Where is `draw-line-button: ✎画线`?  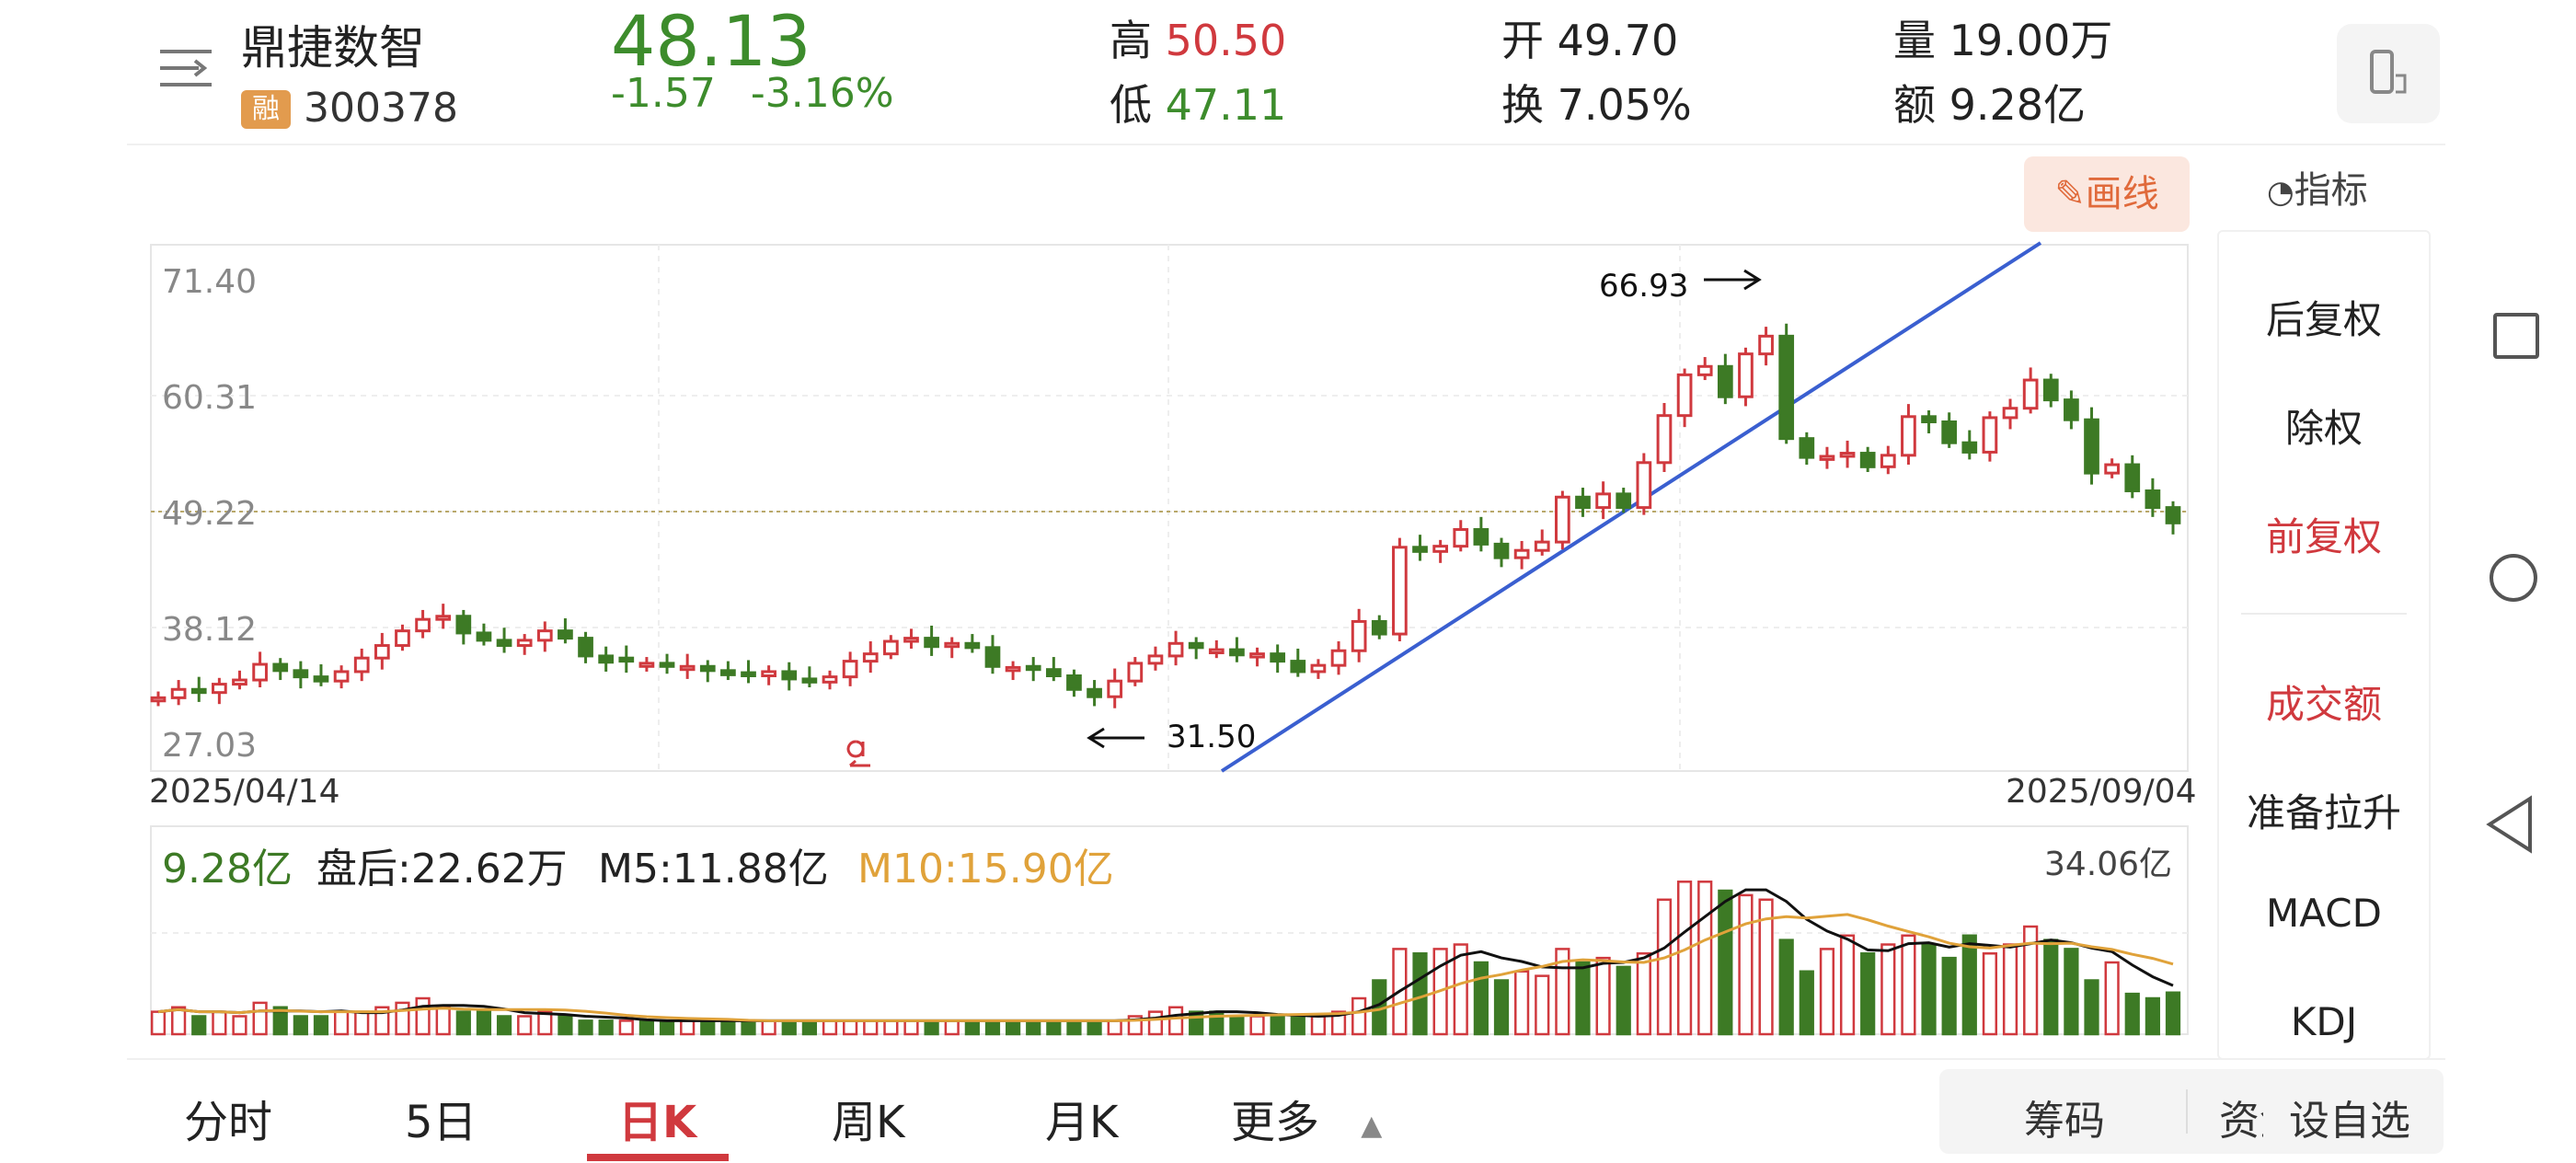
draw-line-button: ✎画线 is located at coordinates (2107, 194).